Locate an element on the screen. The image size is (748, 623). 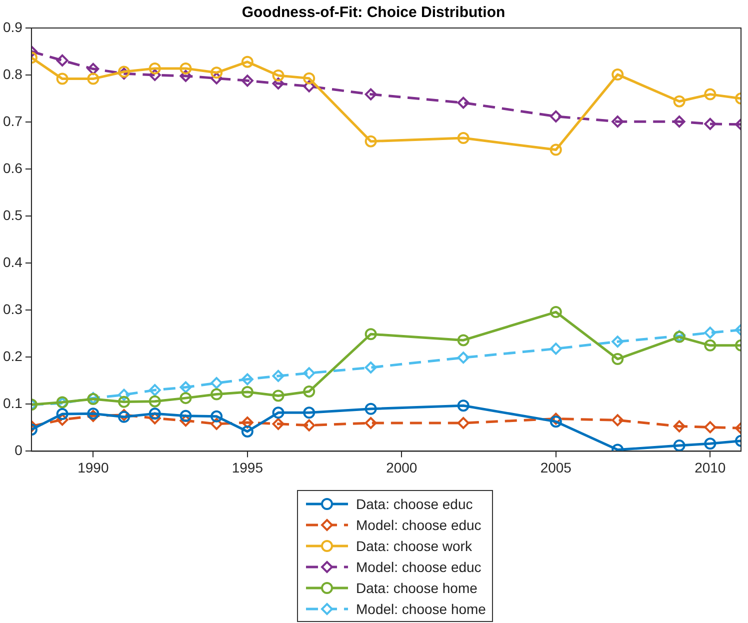
x-tick-label: 2005 is located at coordinates (556, 467).